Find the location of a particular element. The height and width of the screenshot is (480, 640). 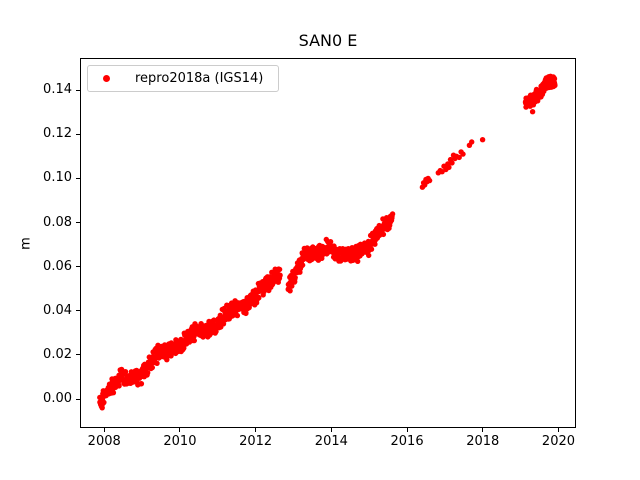

x-tick-label: 2016 is located at coordinates (407, 441).